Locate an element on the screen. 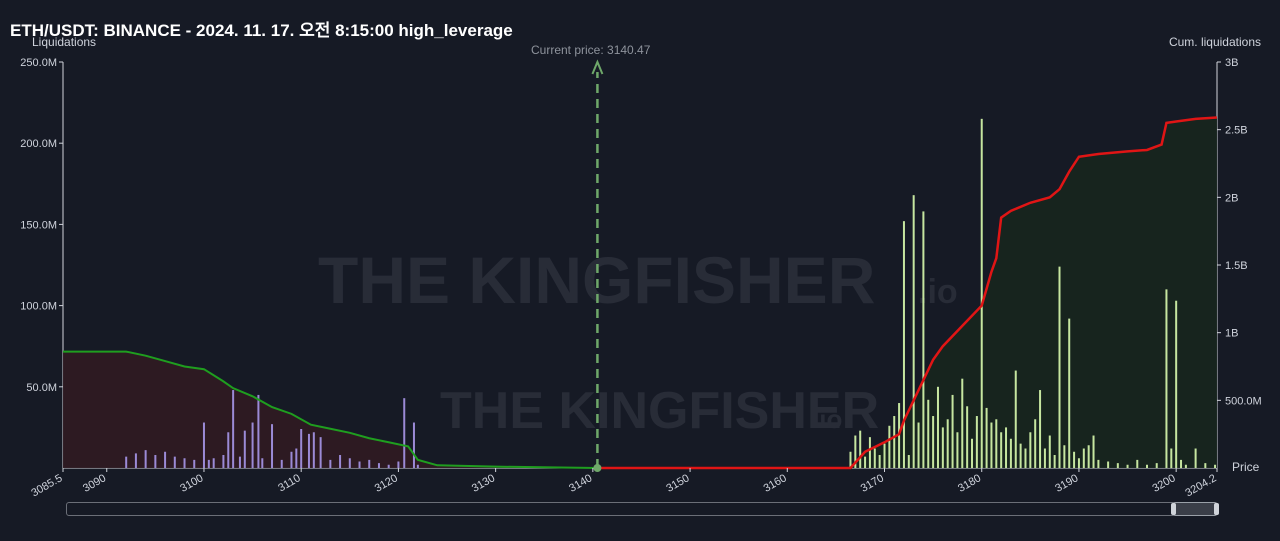 This screenshot has width=1280, height=541. y-right-tick-label: 2B is located at coordinates (1231, 198).